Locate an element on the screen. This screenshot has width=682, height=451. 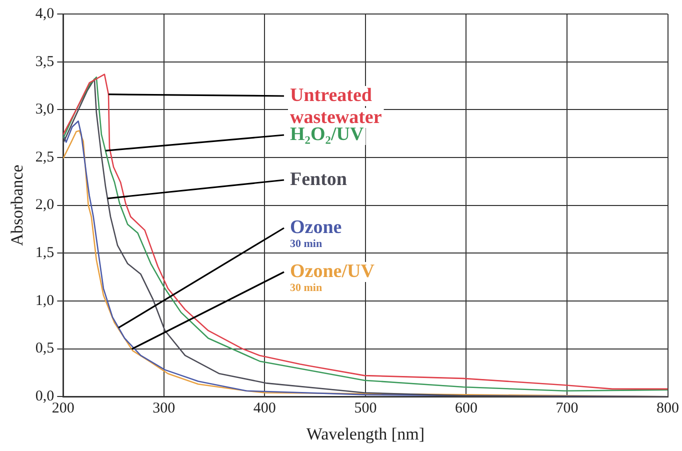
y-tick-label: 4,0 is located at coordinates (44, 14).